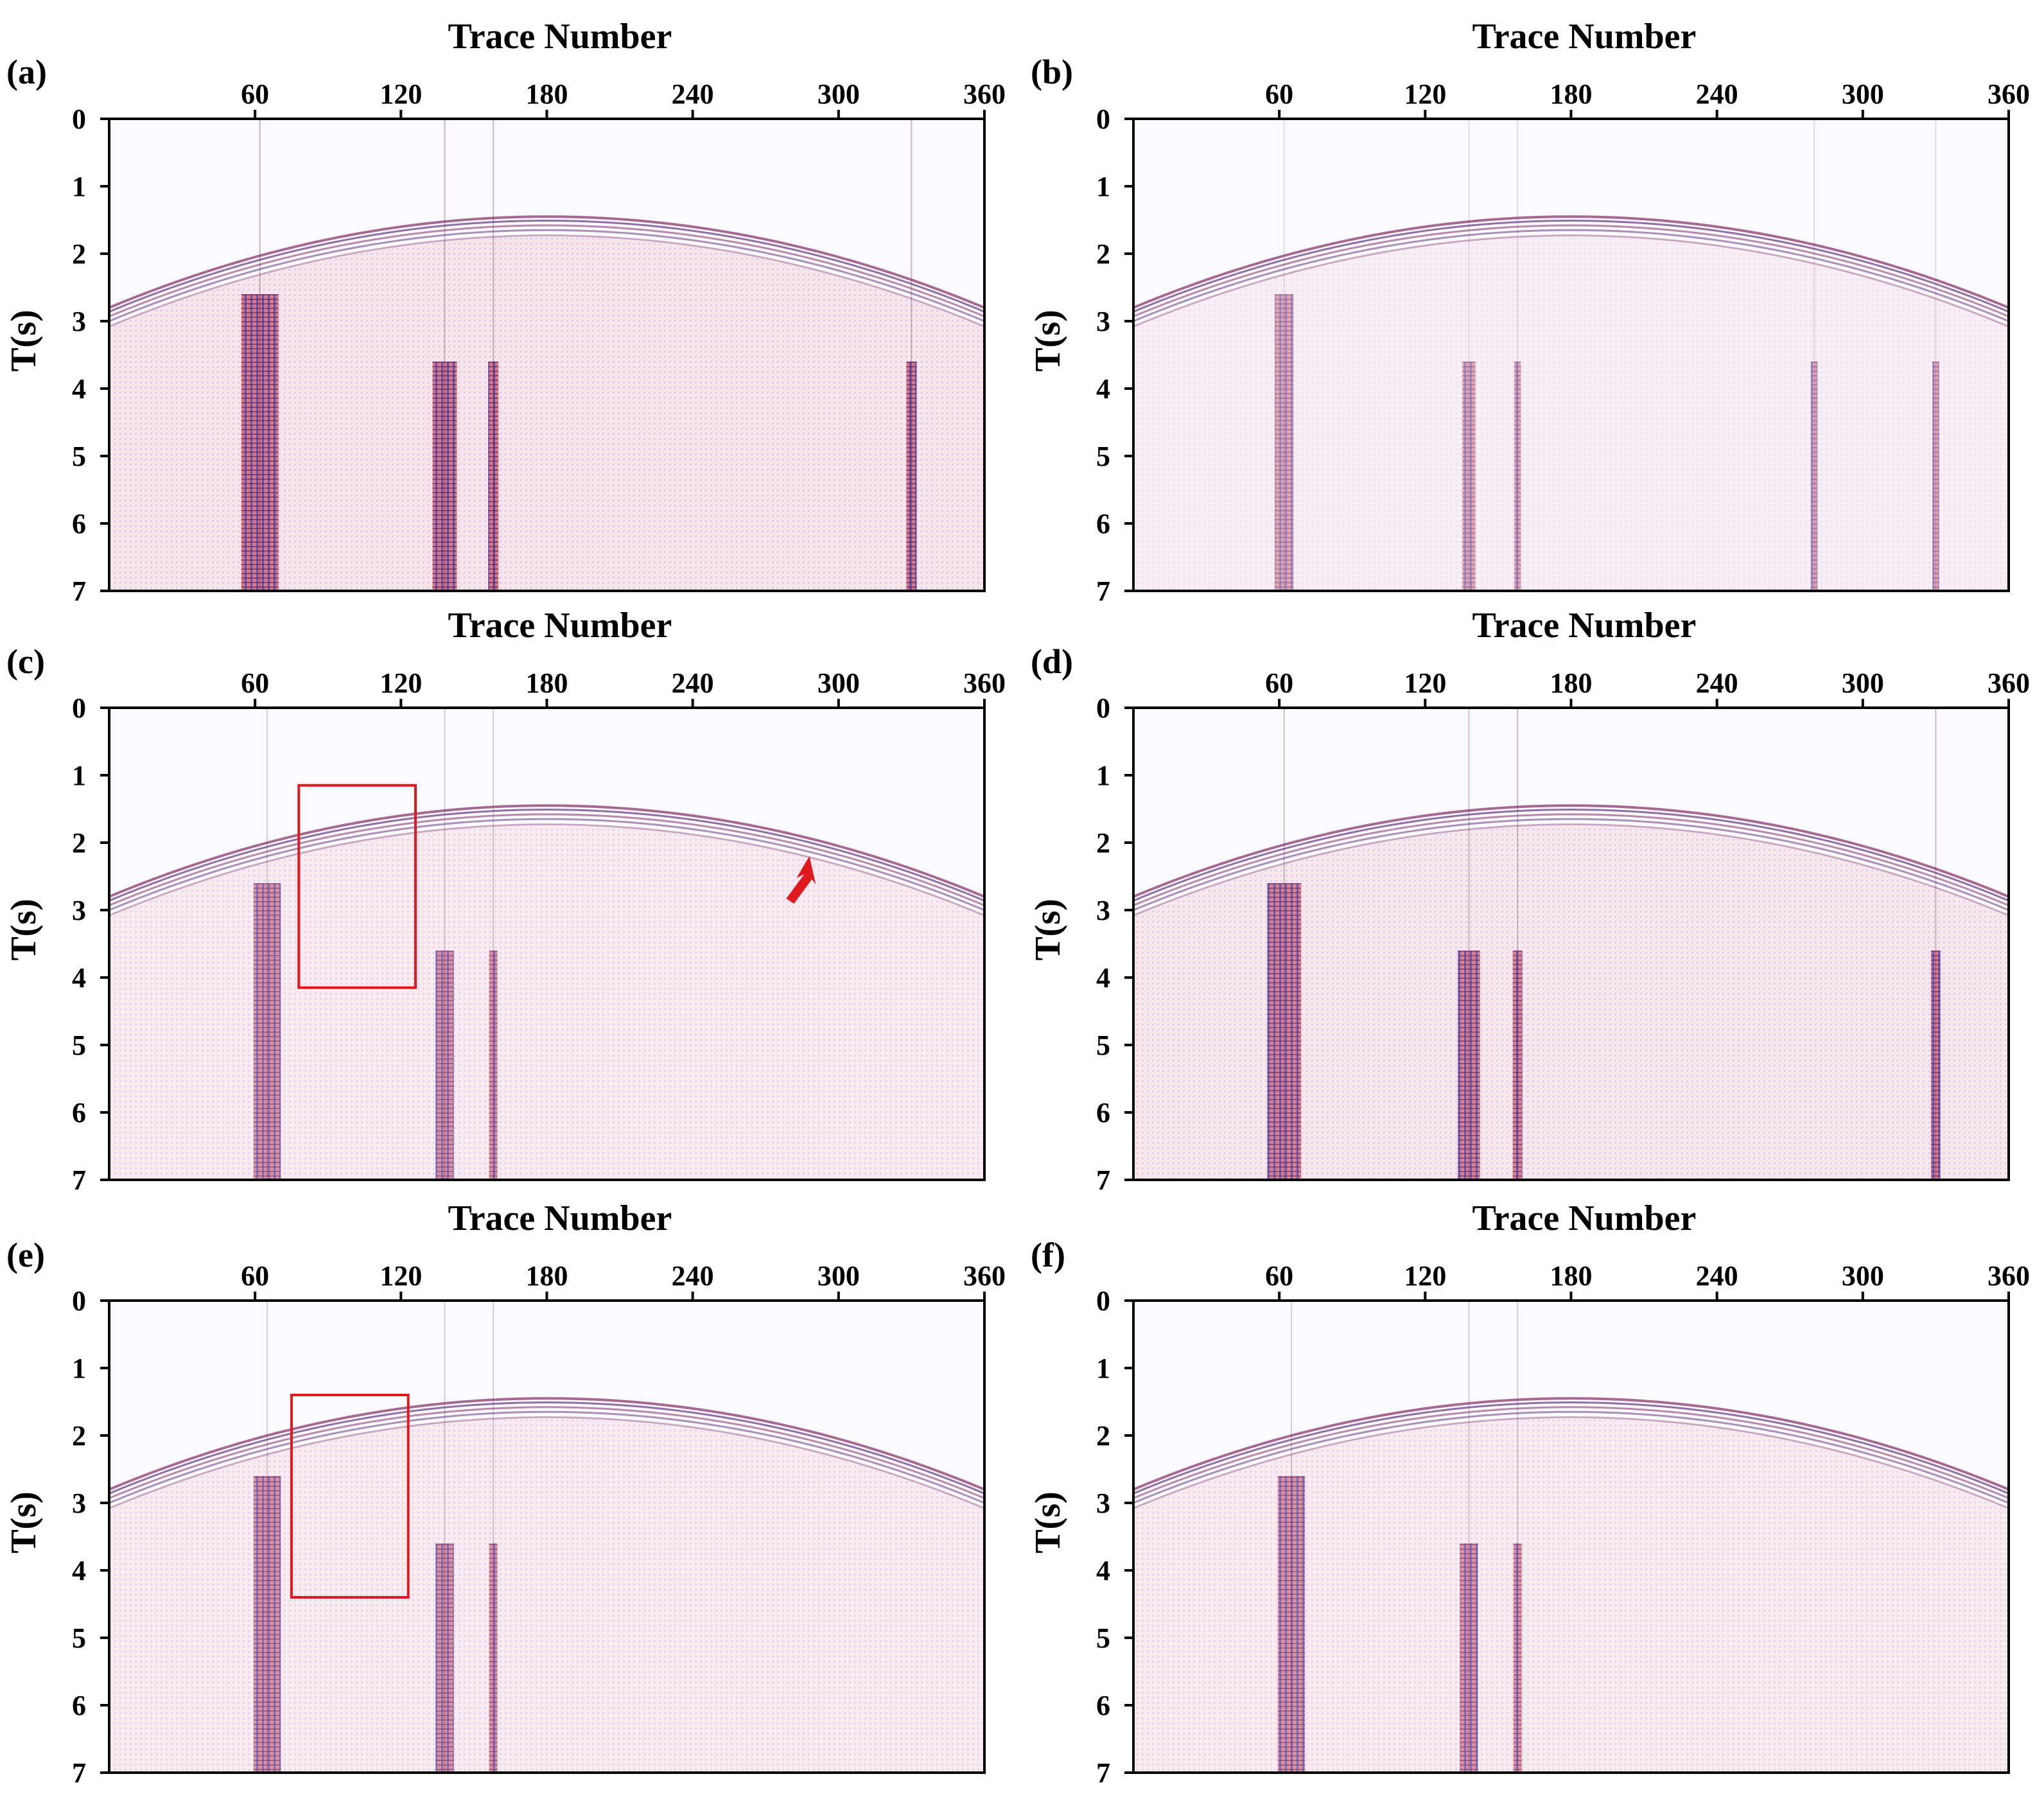 The width and height of the screenshot is (2044, 1799). I want to click on panel-label: (f), so click(1048, 1255).